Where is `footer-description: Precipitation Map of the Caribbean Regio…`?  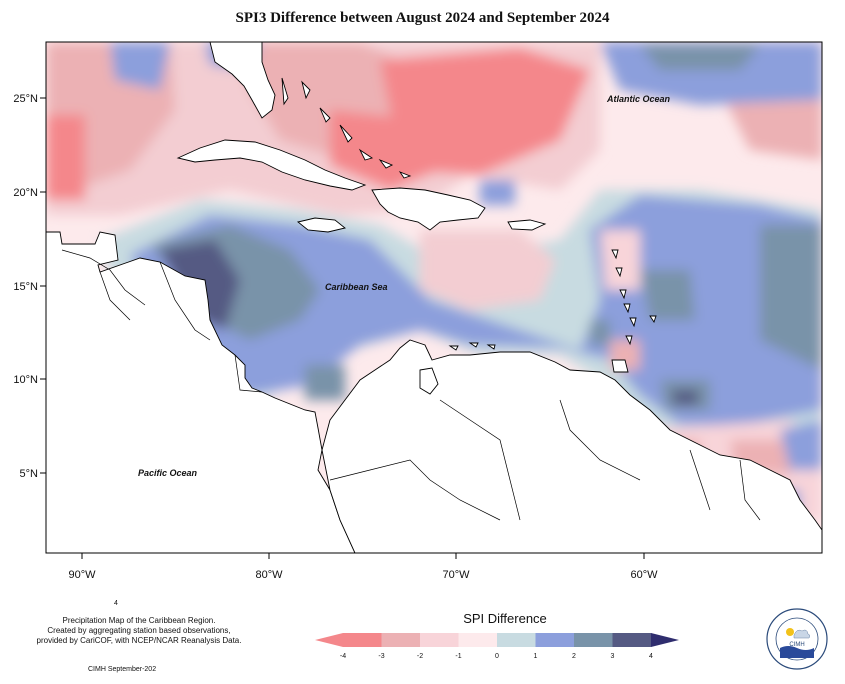
footer-description: Precipitation Map of the Caribbean Regio… is located at coordinates (139, 631).